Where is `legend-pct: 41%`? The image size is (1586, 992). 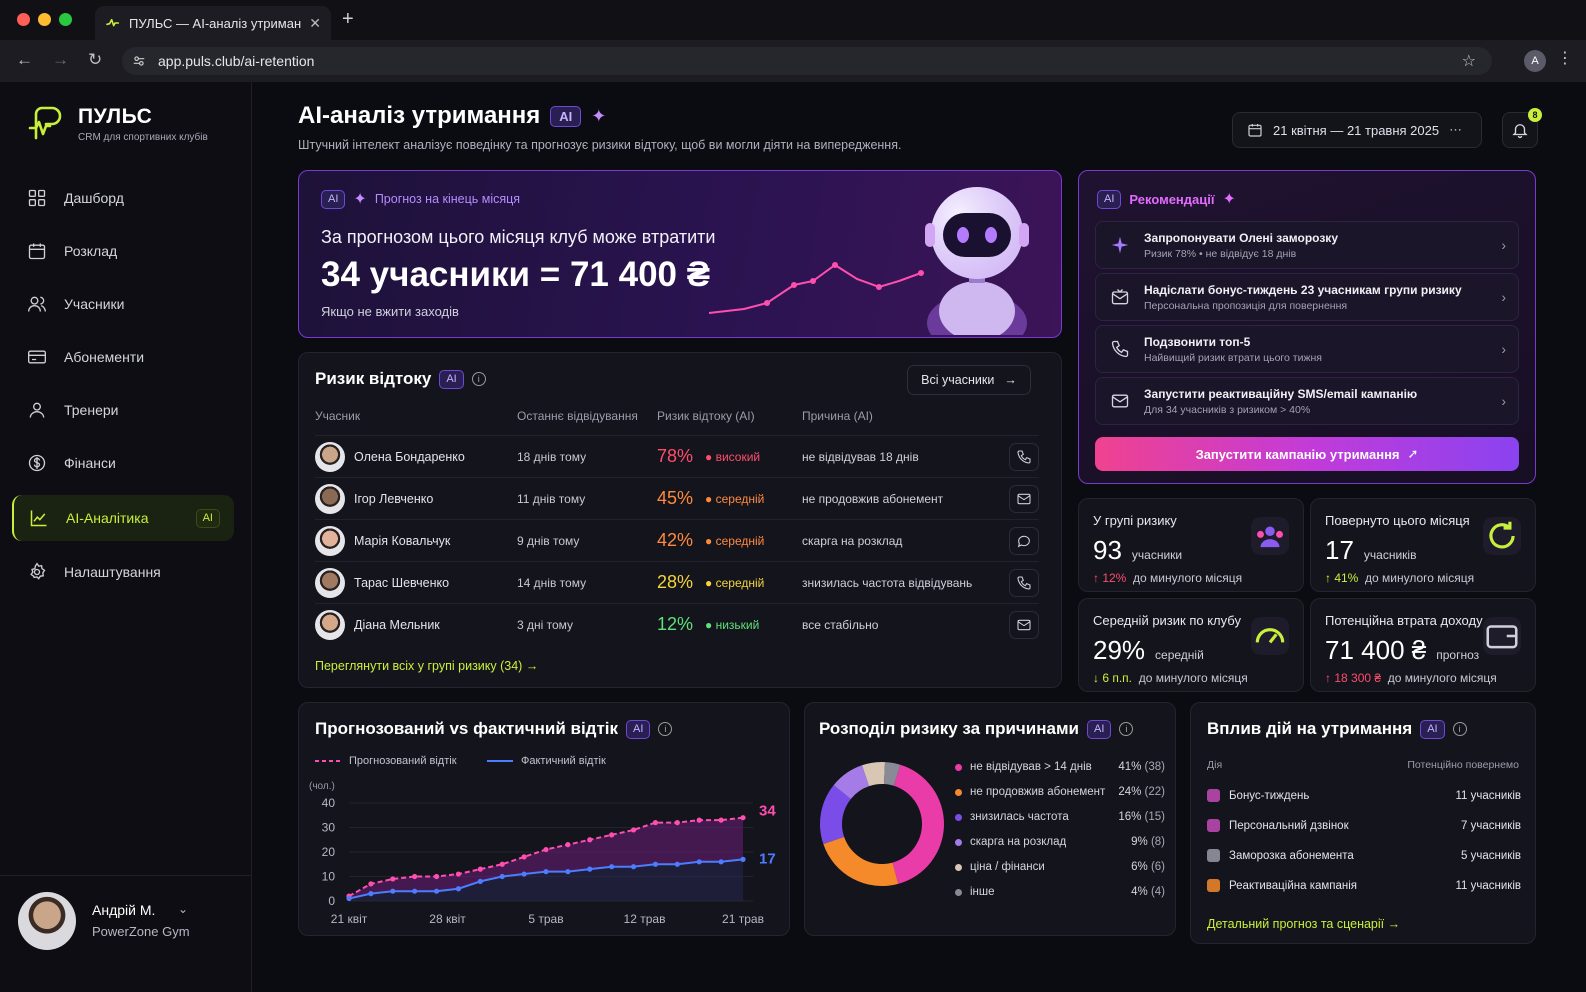 legend-pct: 41% is located at coordinates (1130, 767).